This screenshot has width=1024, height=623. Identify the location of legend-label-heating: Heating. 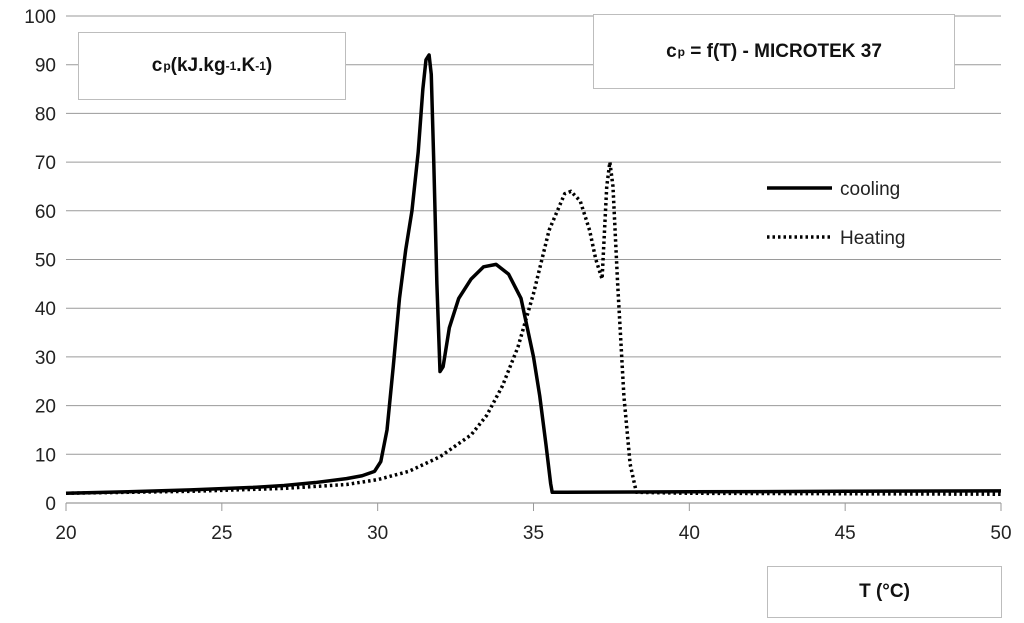
(873, 238).